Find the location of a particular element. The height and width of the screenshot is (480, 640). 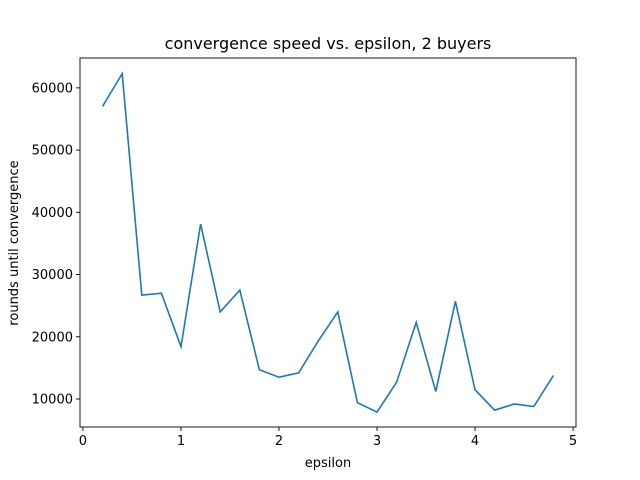

x-axis-label: epsilon is located at coordinates (328, 463).